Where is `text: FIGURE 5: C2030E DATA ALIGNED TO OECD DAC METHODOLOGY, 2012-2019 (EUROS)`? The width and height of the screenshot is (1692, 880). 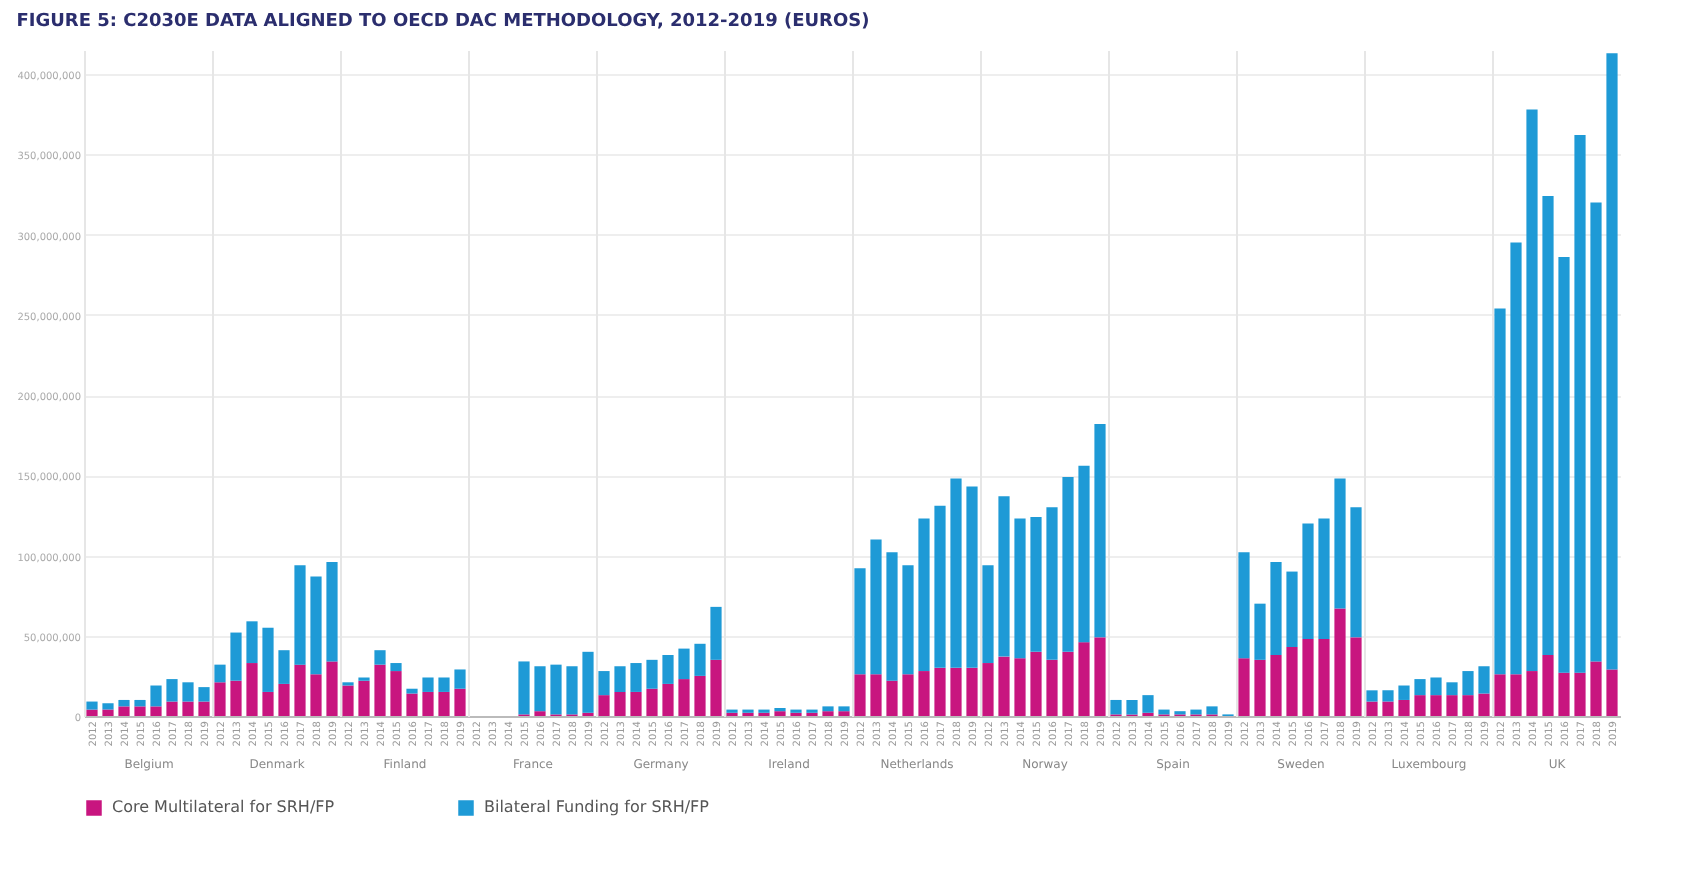 text: FIGURE 5: C2030E DATA ALIGNED TO OECD DAC METHODOLOGY, 2012-2019 (EUROS) is located at coordinates (443, 22).